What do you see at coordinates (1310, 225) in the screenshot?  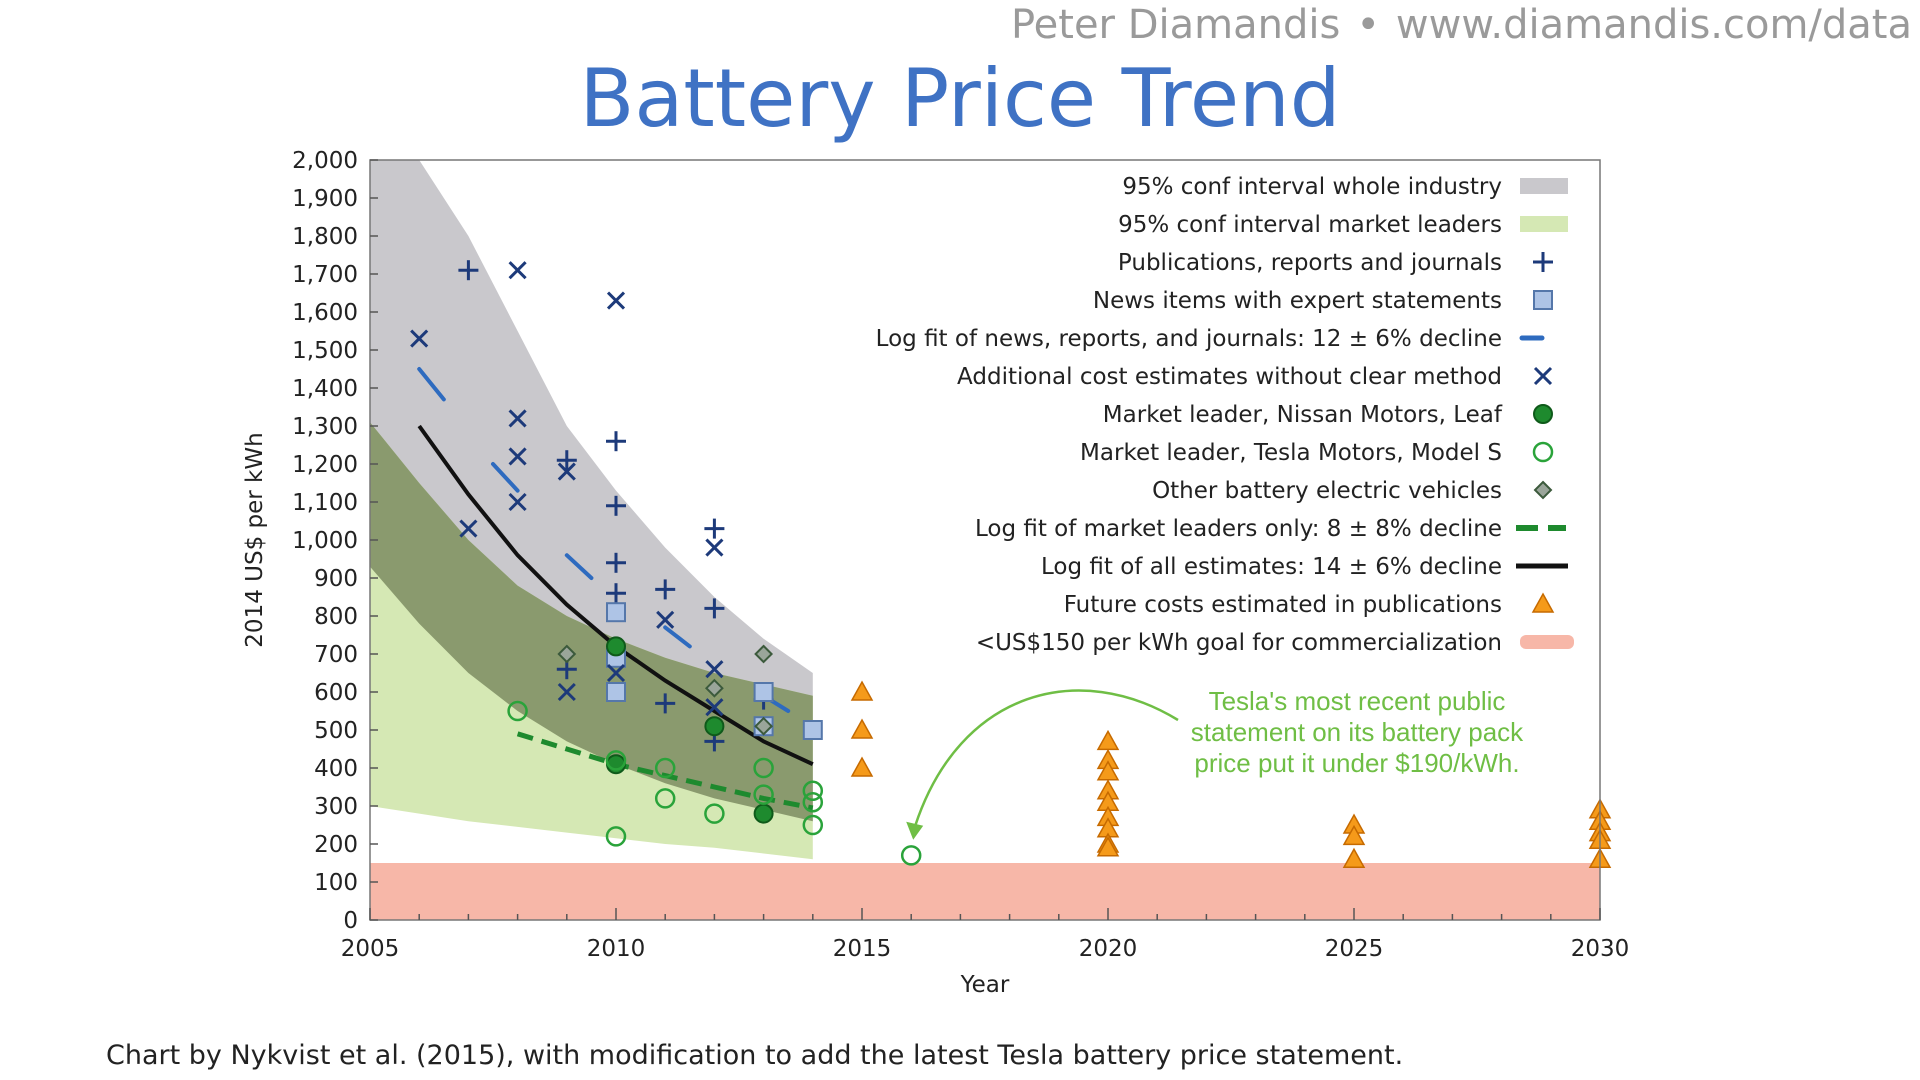 I see `legend-label: 95% conf interval market leaders` at bounding box center [1310, 225].